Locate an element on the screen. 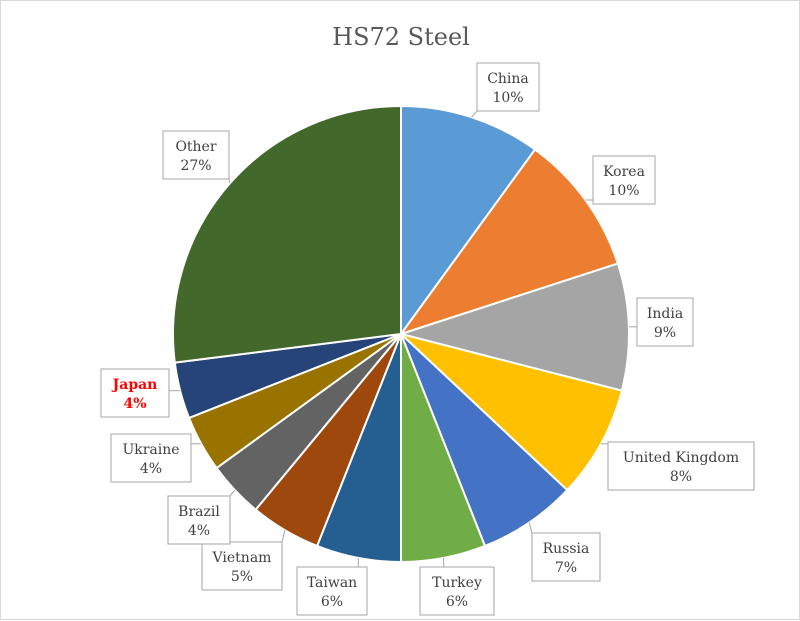 This screenshot has width=800, height=621. category-label: Vietnam is located at coordinates (242, 558).